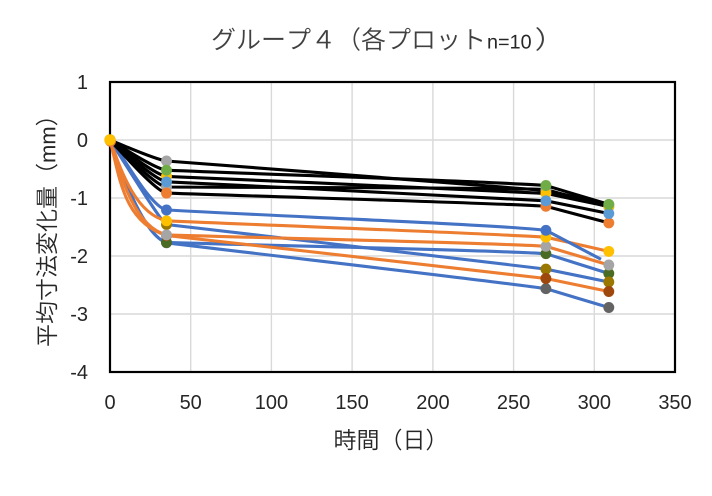 This screenshot has height=496, width=712. What do you see at coordinates (79, 373) in the screenshot?
I see `svg-text: -4` at bounding box center [79, 373].